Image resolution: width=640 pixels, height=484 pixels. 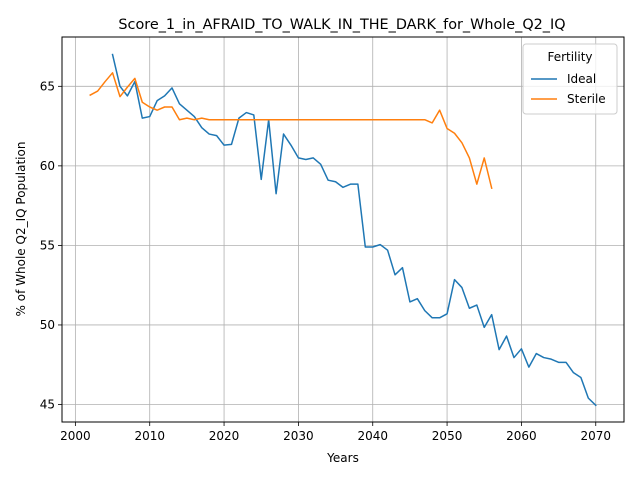 I want to click on x-tick-label: 2010, so click(x=149, y=436).